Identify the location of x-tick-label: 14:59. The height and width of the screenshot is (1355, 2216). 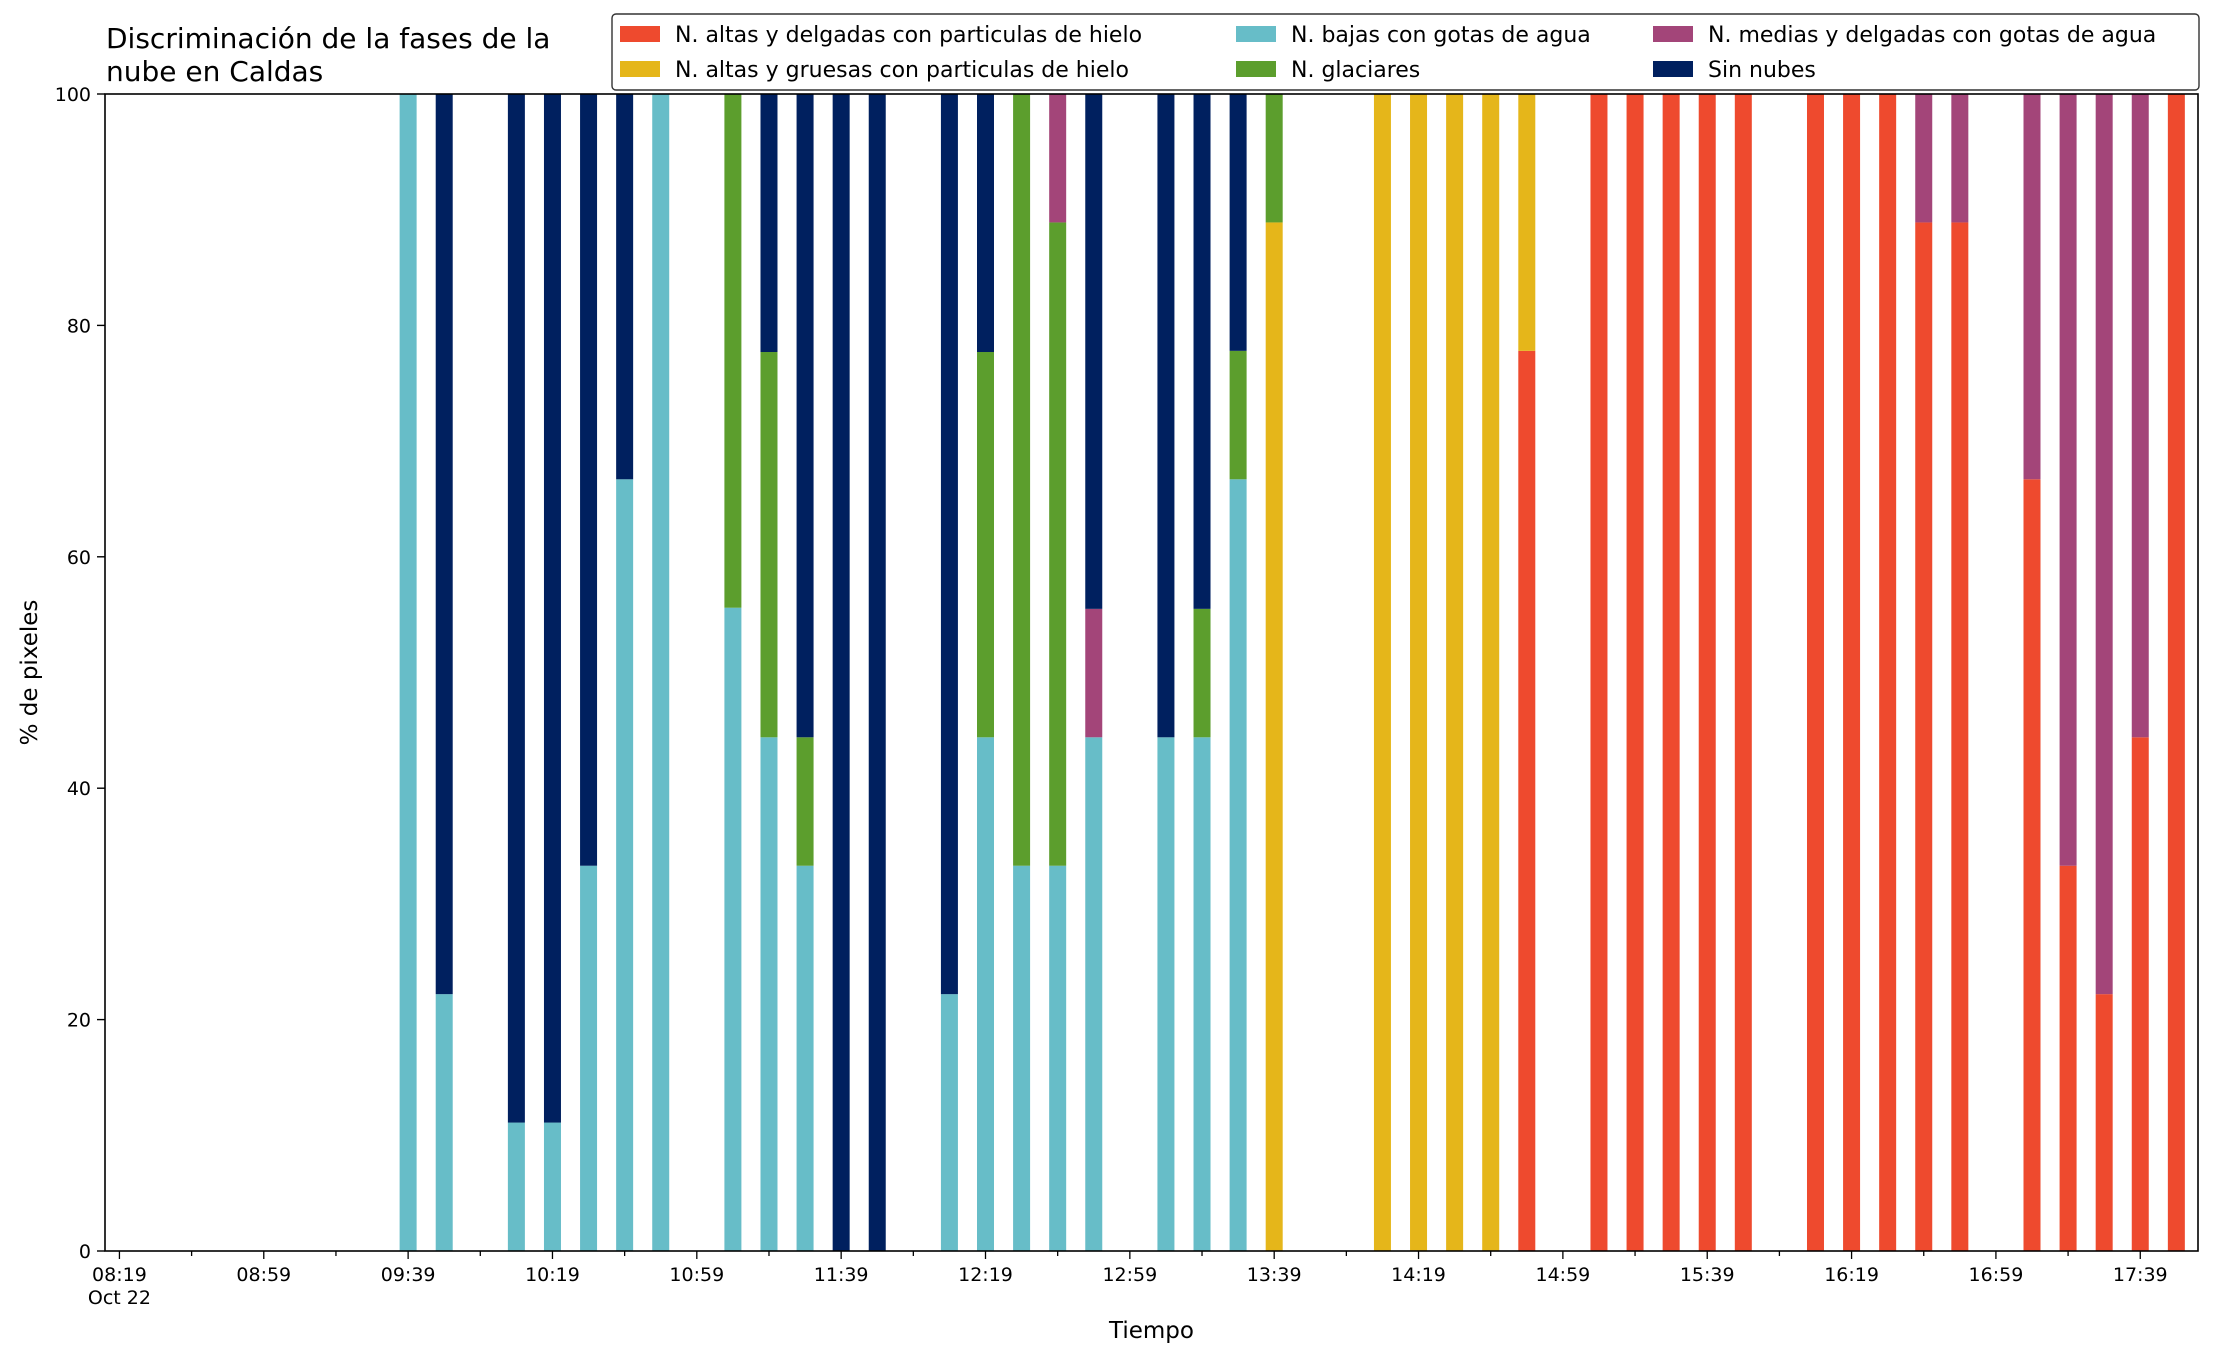
(1563, 1275).